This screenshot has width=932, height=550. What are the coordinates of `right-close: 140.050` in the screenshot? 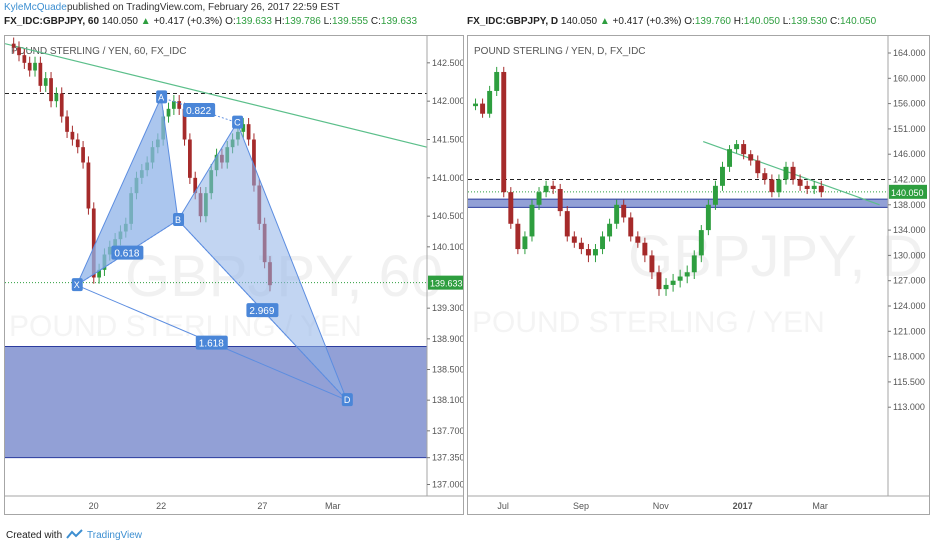 It's located at (858, 21).